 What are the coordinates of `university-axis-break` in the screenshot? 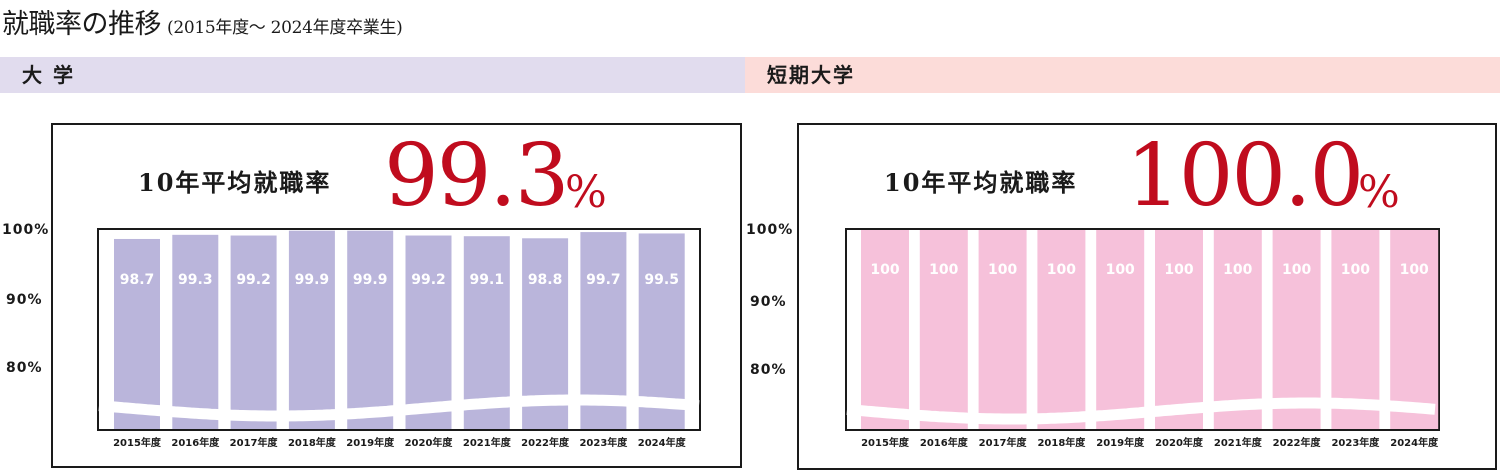 It's located at (399, 408).